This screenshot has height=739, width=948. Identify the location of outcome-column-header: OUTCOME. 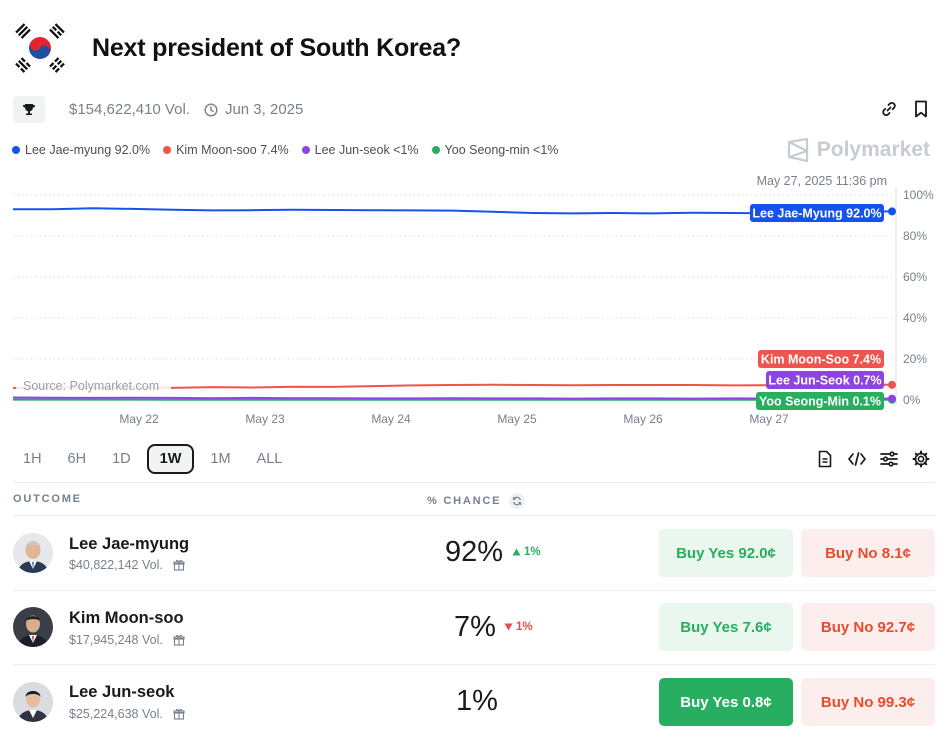
(47, 499).